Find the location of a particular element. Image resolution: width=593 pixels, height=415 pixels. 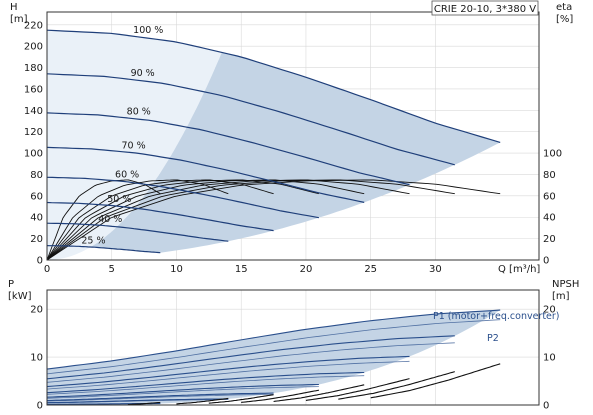

npsh-tick-label: 20 is located at coordinates (549, 310).